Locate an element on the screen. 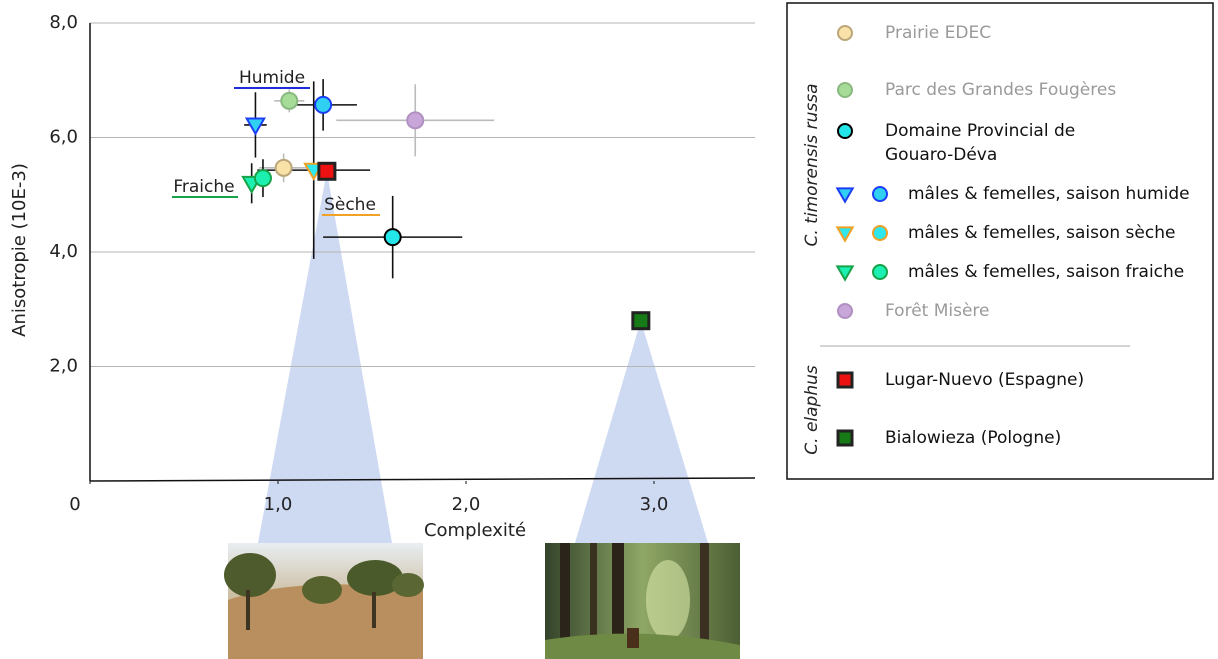 This screenshot has height=659, width=1218. legend-label: mâles & femelles, saison humide is located at coordinates (1049, 194).